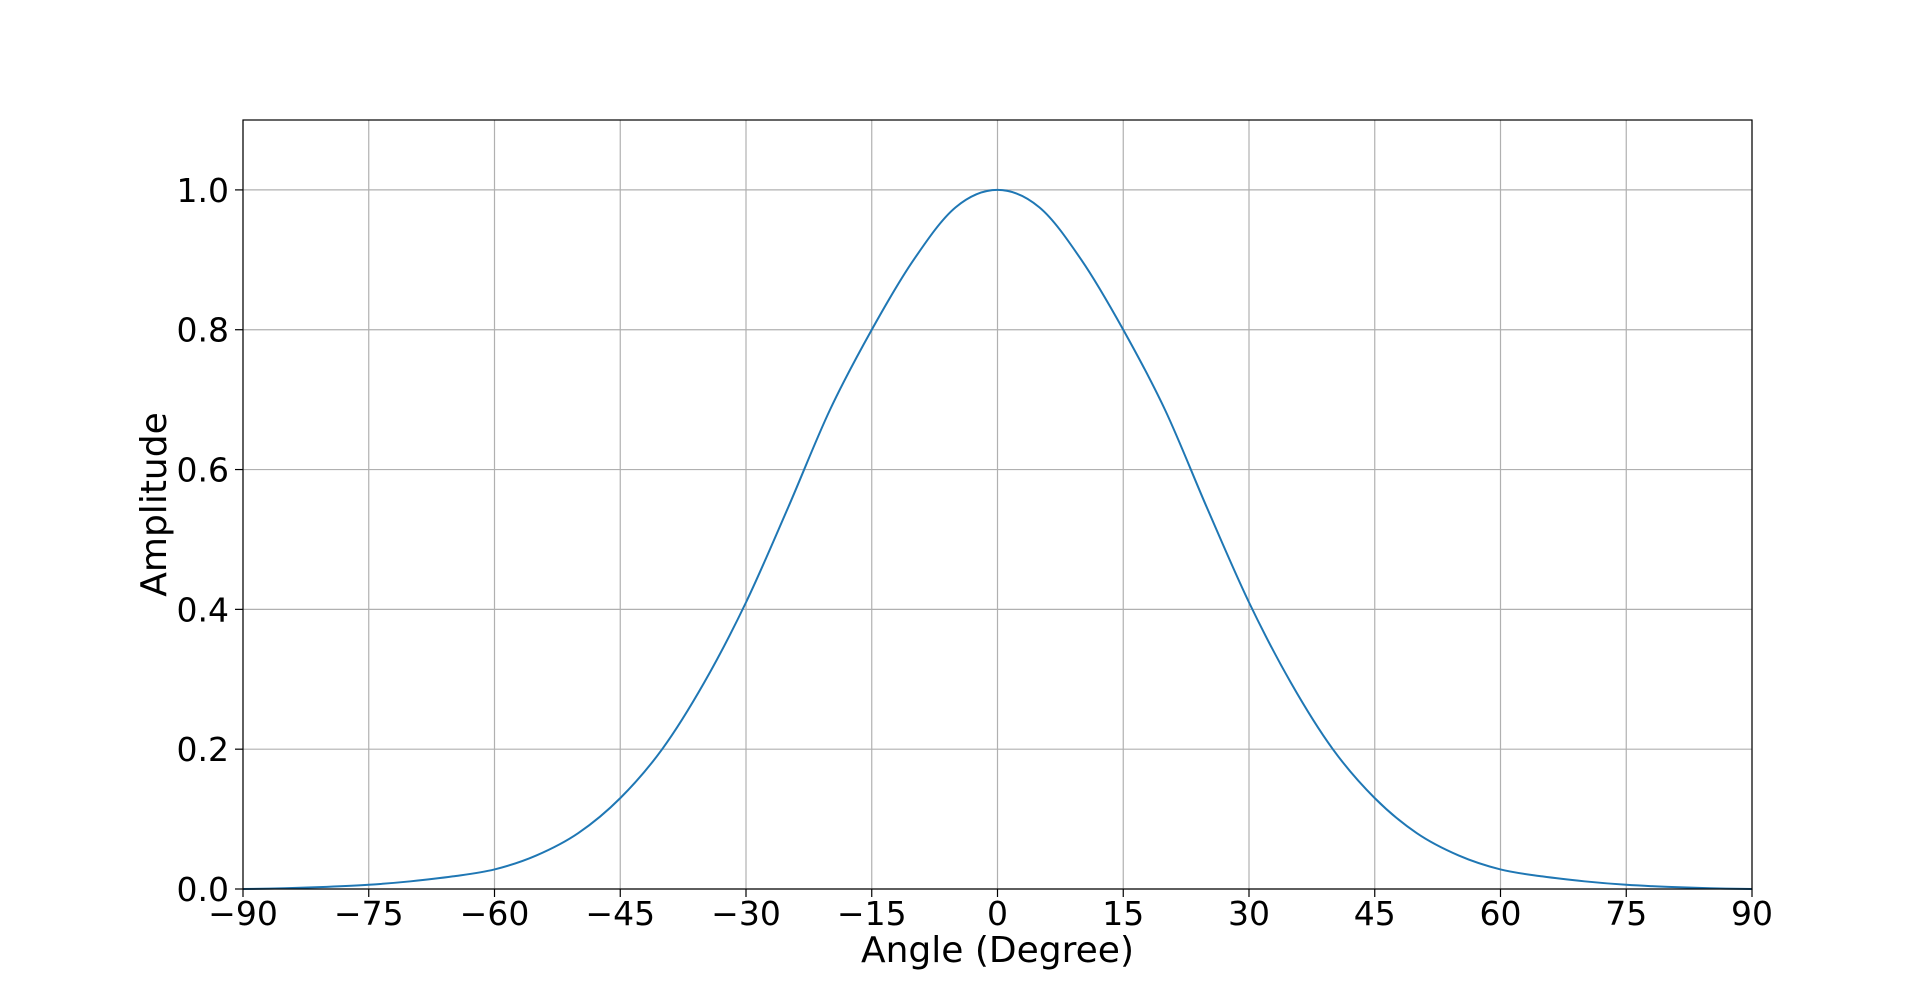  Describe the element at coordinates (203, 889) in the screenshot. I see `y-tick-label: 0.0` at that location.